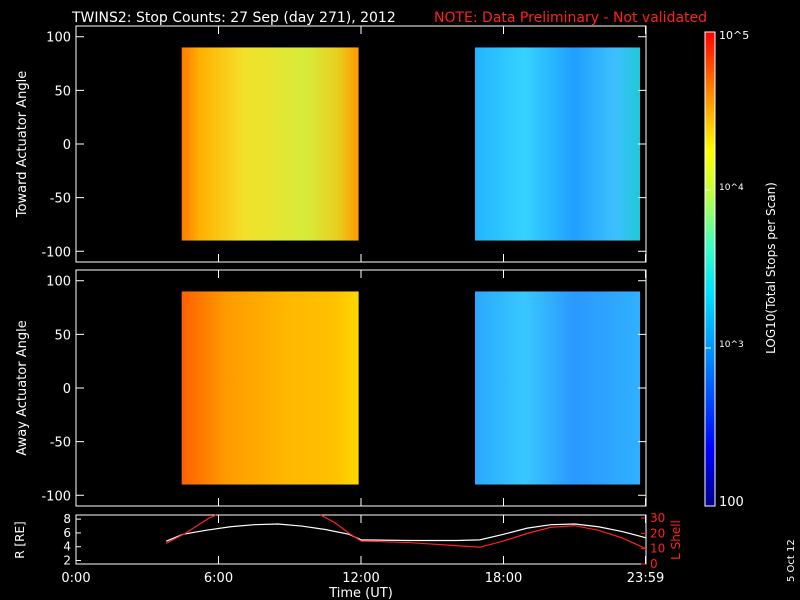 The width and height of the screenshot is (800, 600). Describe the element at coordinates (67, 145) in the screenshot. I see `toward-ytick-label: 0` at that location.